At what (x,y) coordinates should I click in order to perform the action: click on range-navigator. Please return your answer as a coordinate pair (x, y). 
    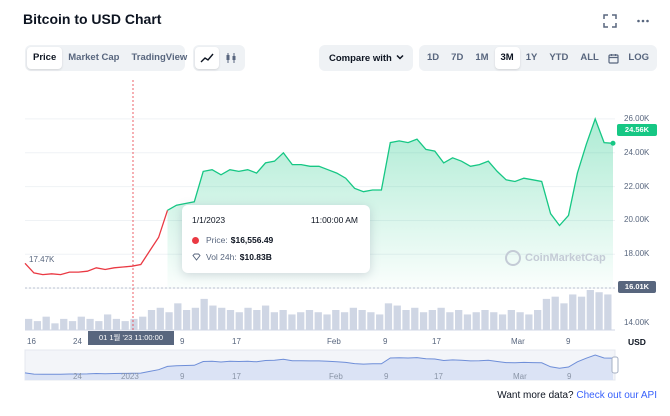
    Looking at the image, I should click on (321, 365).